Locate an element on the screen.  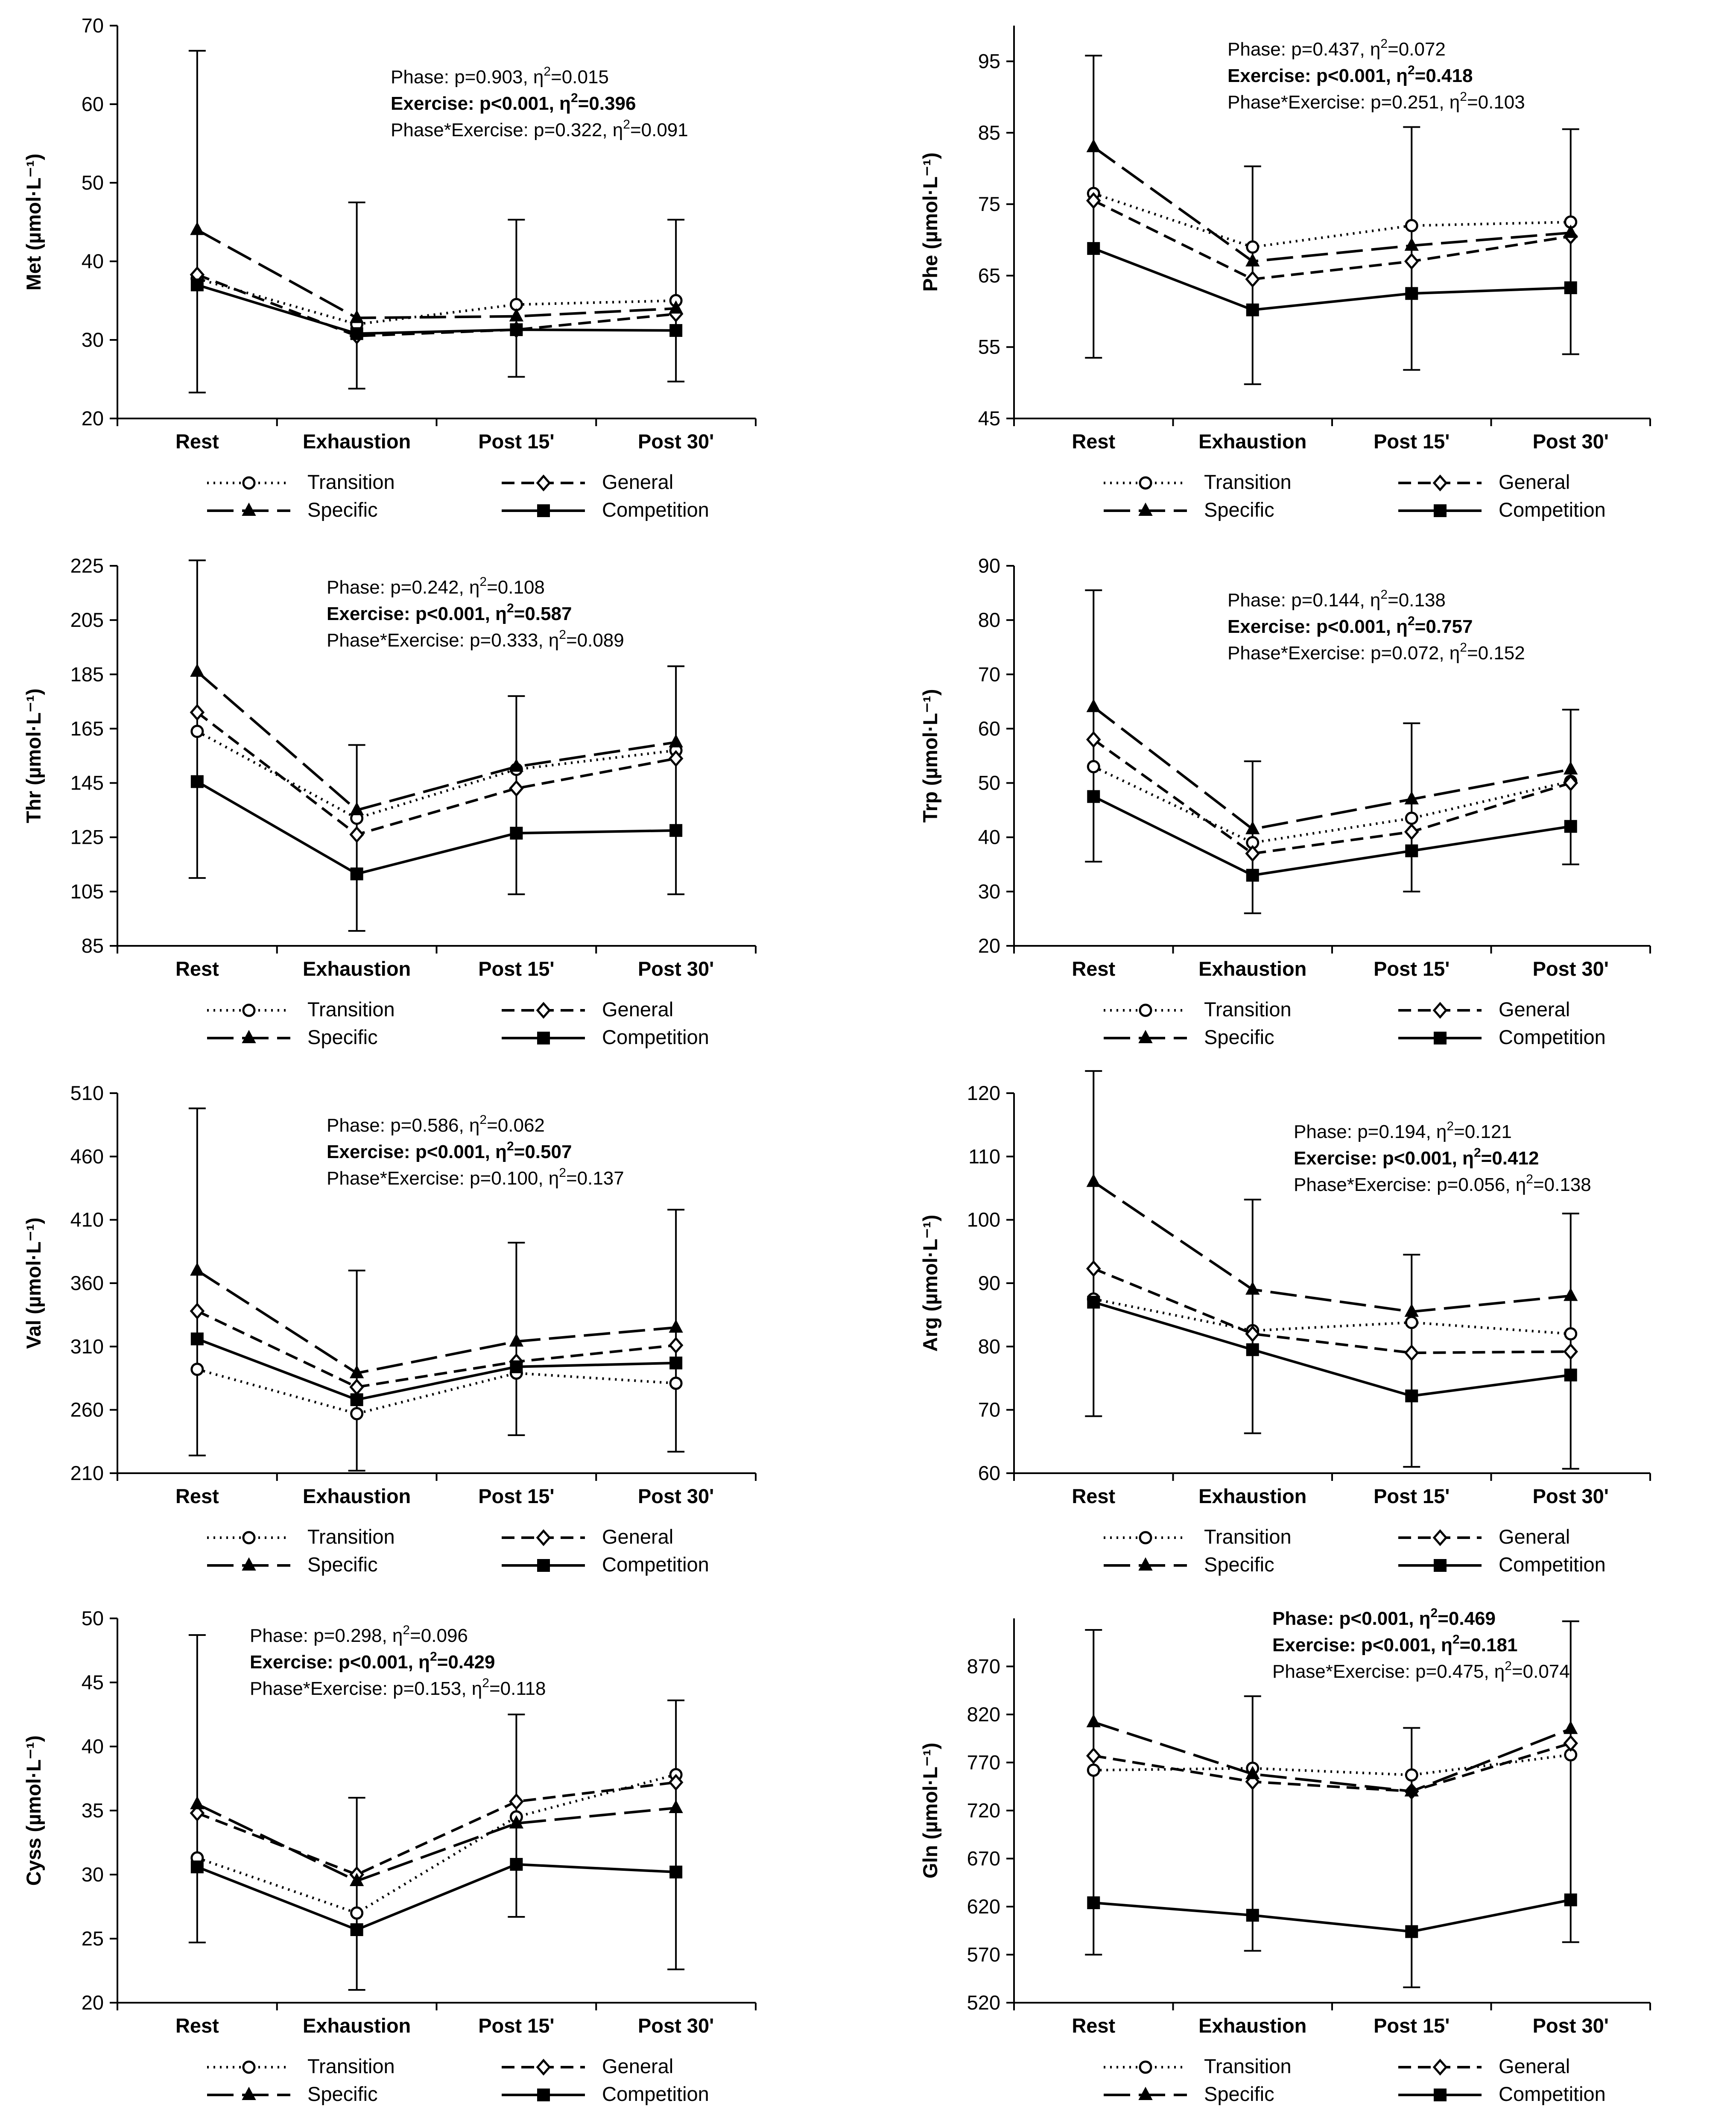
y-tick-label: 20 is located at coordinates (93, 2002).